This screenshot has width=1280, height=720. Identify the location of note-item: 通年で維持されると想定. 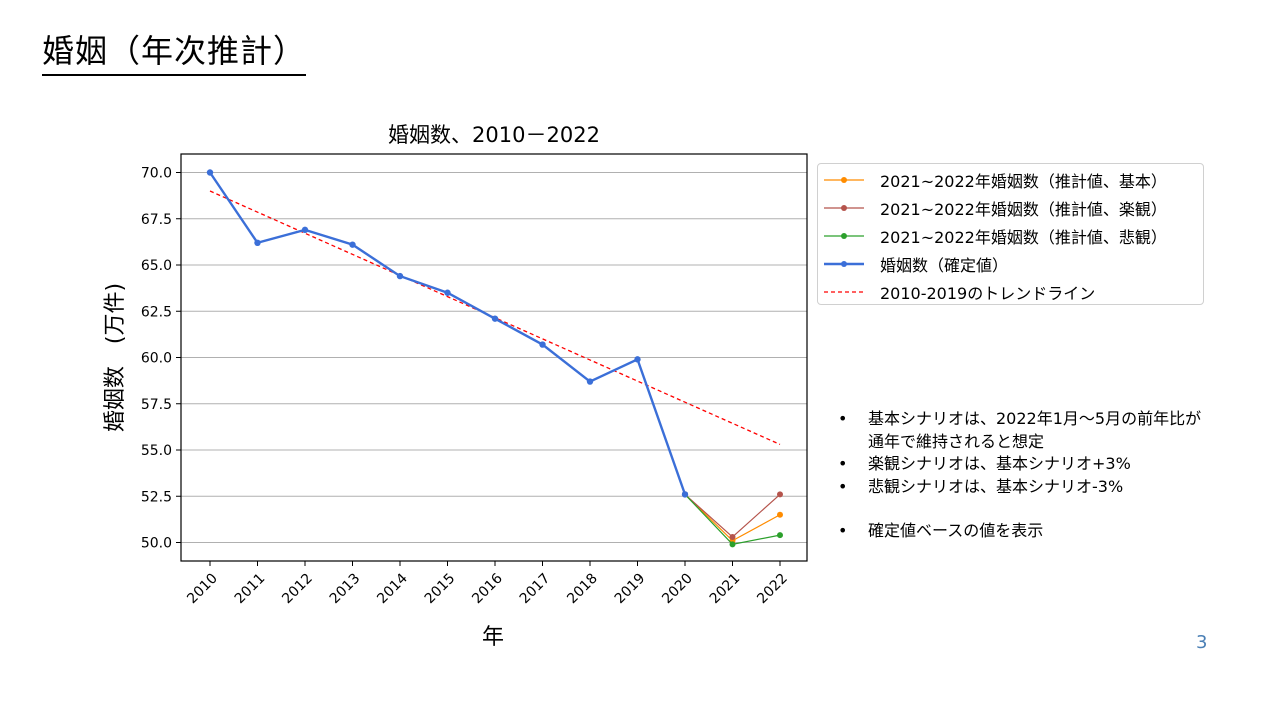
(1053, 442).